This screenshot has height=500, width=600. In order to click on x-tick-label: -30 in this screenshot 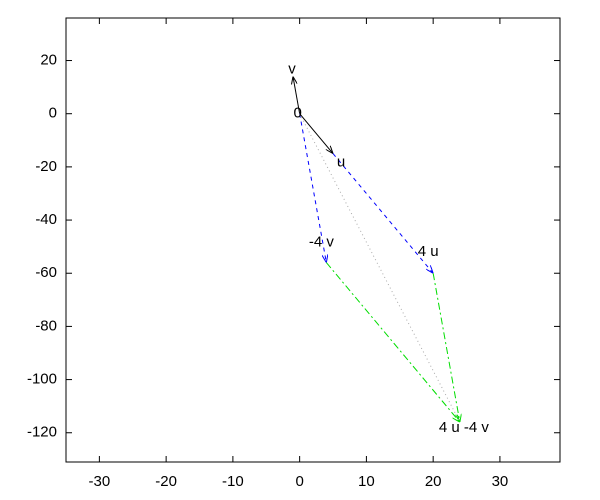, I will do `click(100, 481)`.